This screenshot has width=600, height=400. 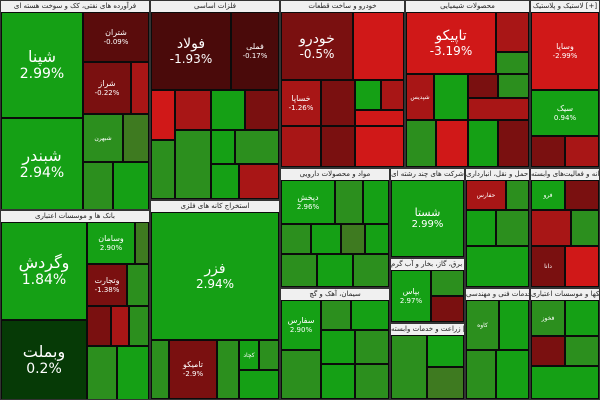 I want to click on sector-cement: سیمان، آهک و گچ سفارس 2.90%, so click(x=335, y=344).